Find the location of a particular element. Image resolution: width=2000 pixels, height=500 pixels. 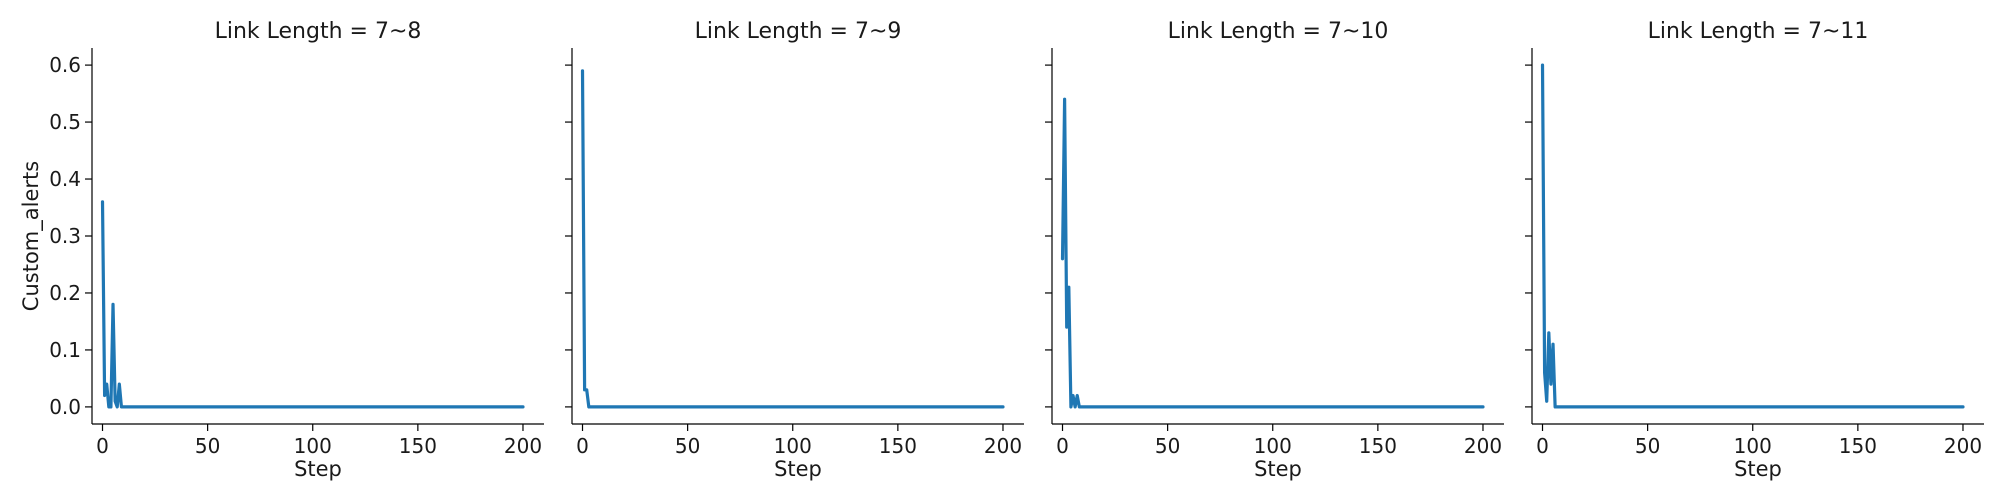

y-tick-label: 0.5 is located at coordinates (65, 122).